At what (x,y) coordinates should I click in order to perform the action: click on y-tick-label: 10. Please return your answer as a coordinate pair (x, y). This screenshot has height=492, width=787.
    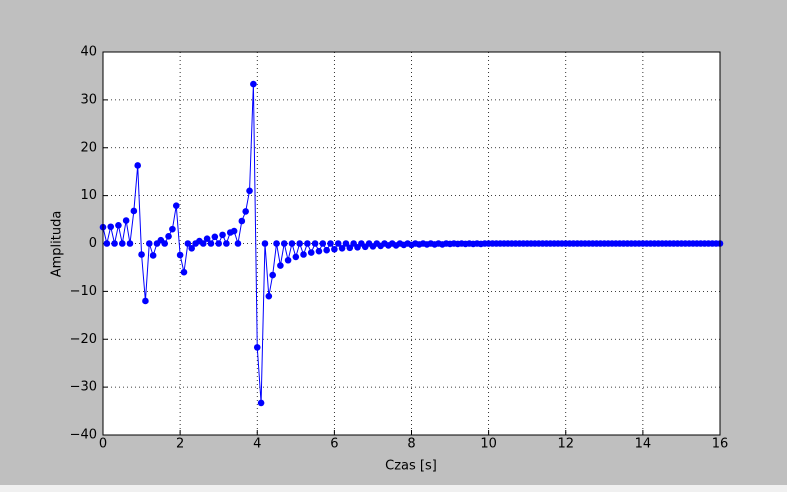
    Looking at the image, I should click on (88, 195).